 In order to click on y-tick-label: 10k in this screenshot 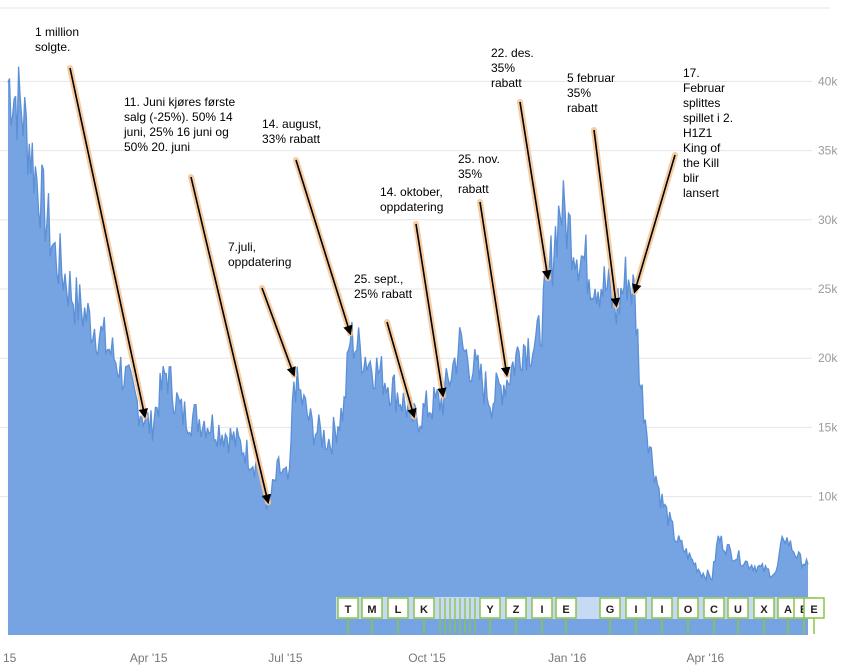, I will do `click(828, 497)`.